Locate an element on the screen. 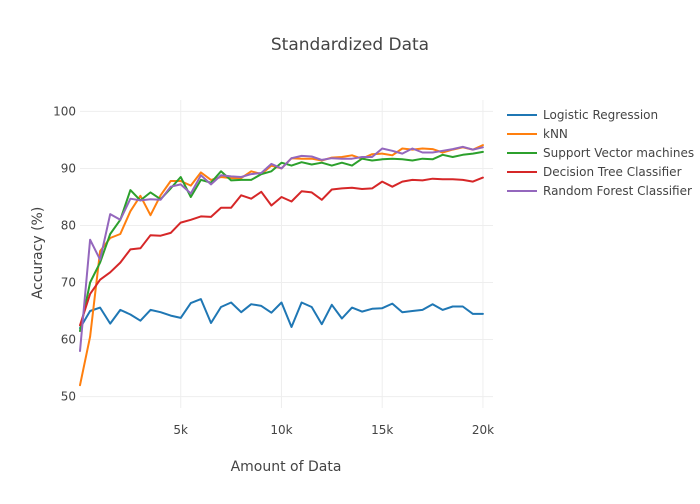 Image resolution: width=700 pixels, height=504 pixels. x-tick-label-10k: 10k is located at coordinates (281, 430).